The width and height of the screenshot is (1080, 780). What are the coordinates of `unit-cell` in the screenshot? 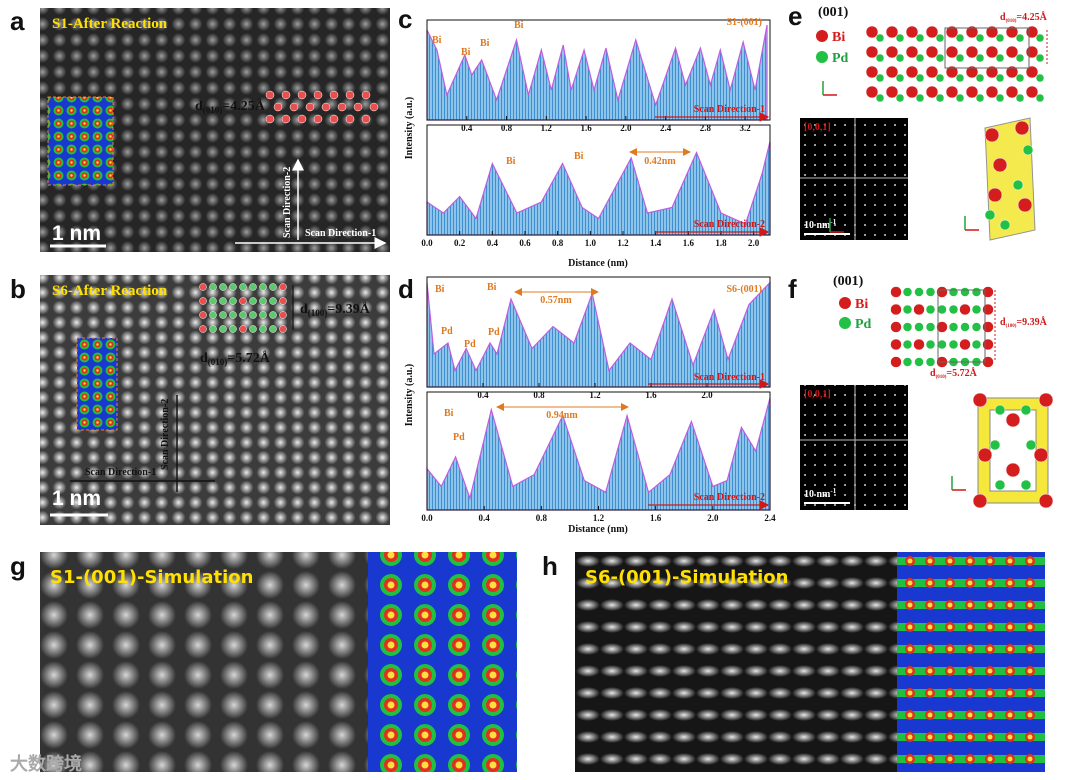 It's located at (961, 326).